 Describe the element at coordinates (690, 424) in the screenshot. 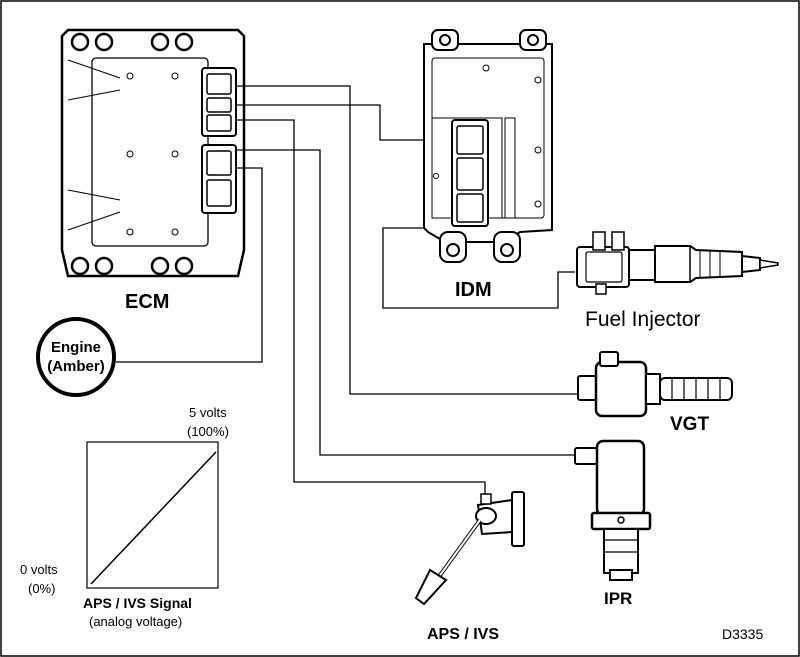

I see `vgt-label: VGT` at that location.